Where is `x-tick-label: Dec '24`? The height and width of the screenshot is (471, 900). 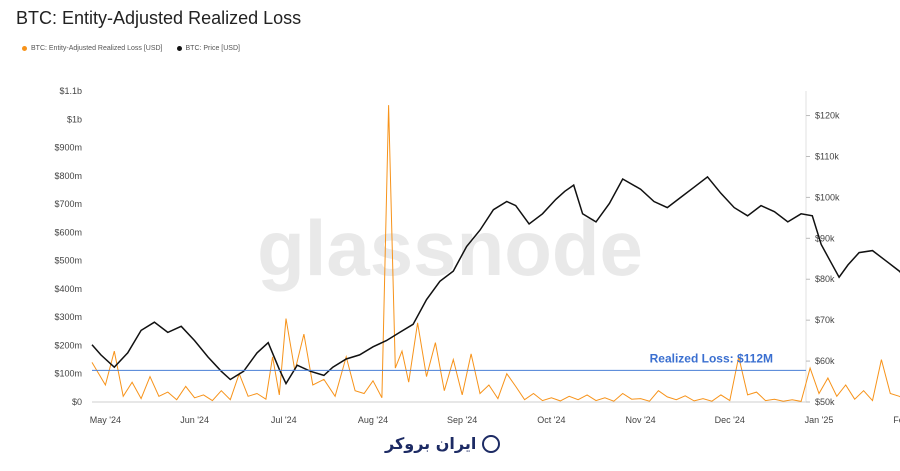
x-tick-label: Dec '24 is located at coordinates (730, 420).